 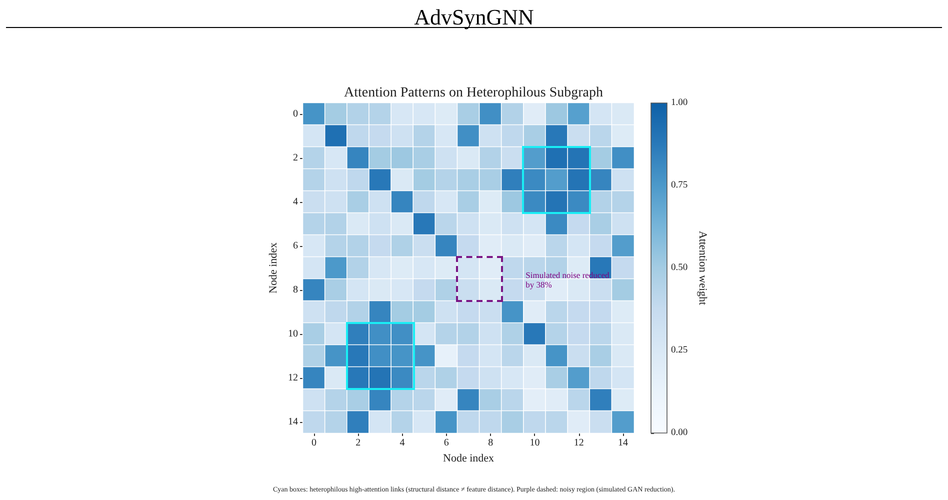 What do you see at coordinates (473, 93) in the screenshot?
I see `chart-subtitle: Attention Patterns on Heterophilous Subgraph` at bounding box center [473, 93].